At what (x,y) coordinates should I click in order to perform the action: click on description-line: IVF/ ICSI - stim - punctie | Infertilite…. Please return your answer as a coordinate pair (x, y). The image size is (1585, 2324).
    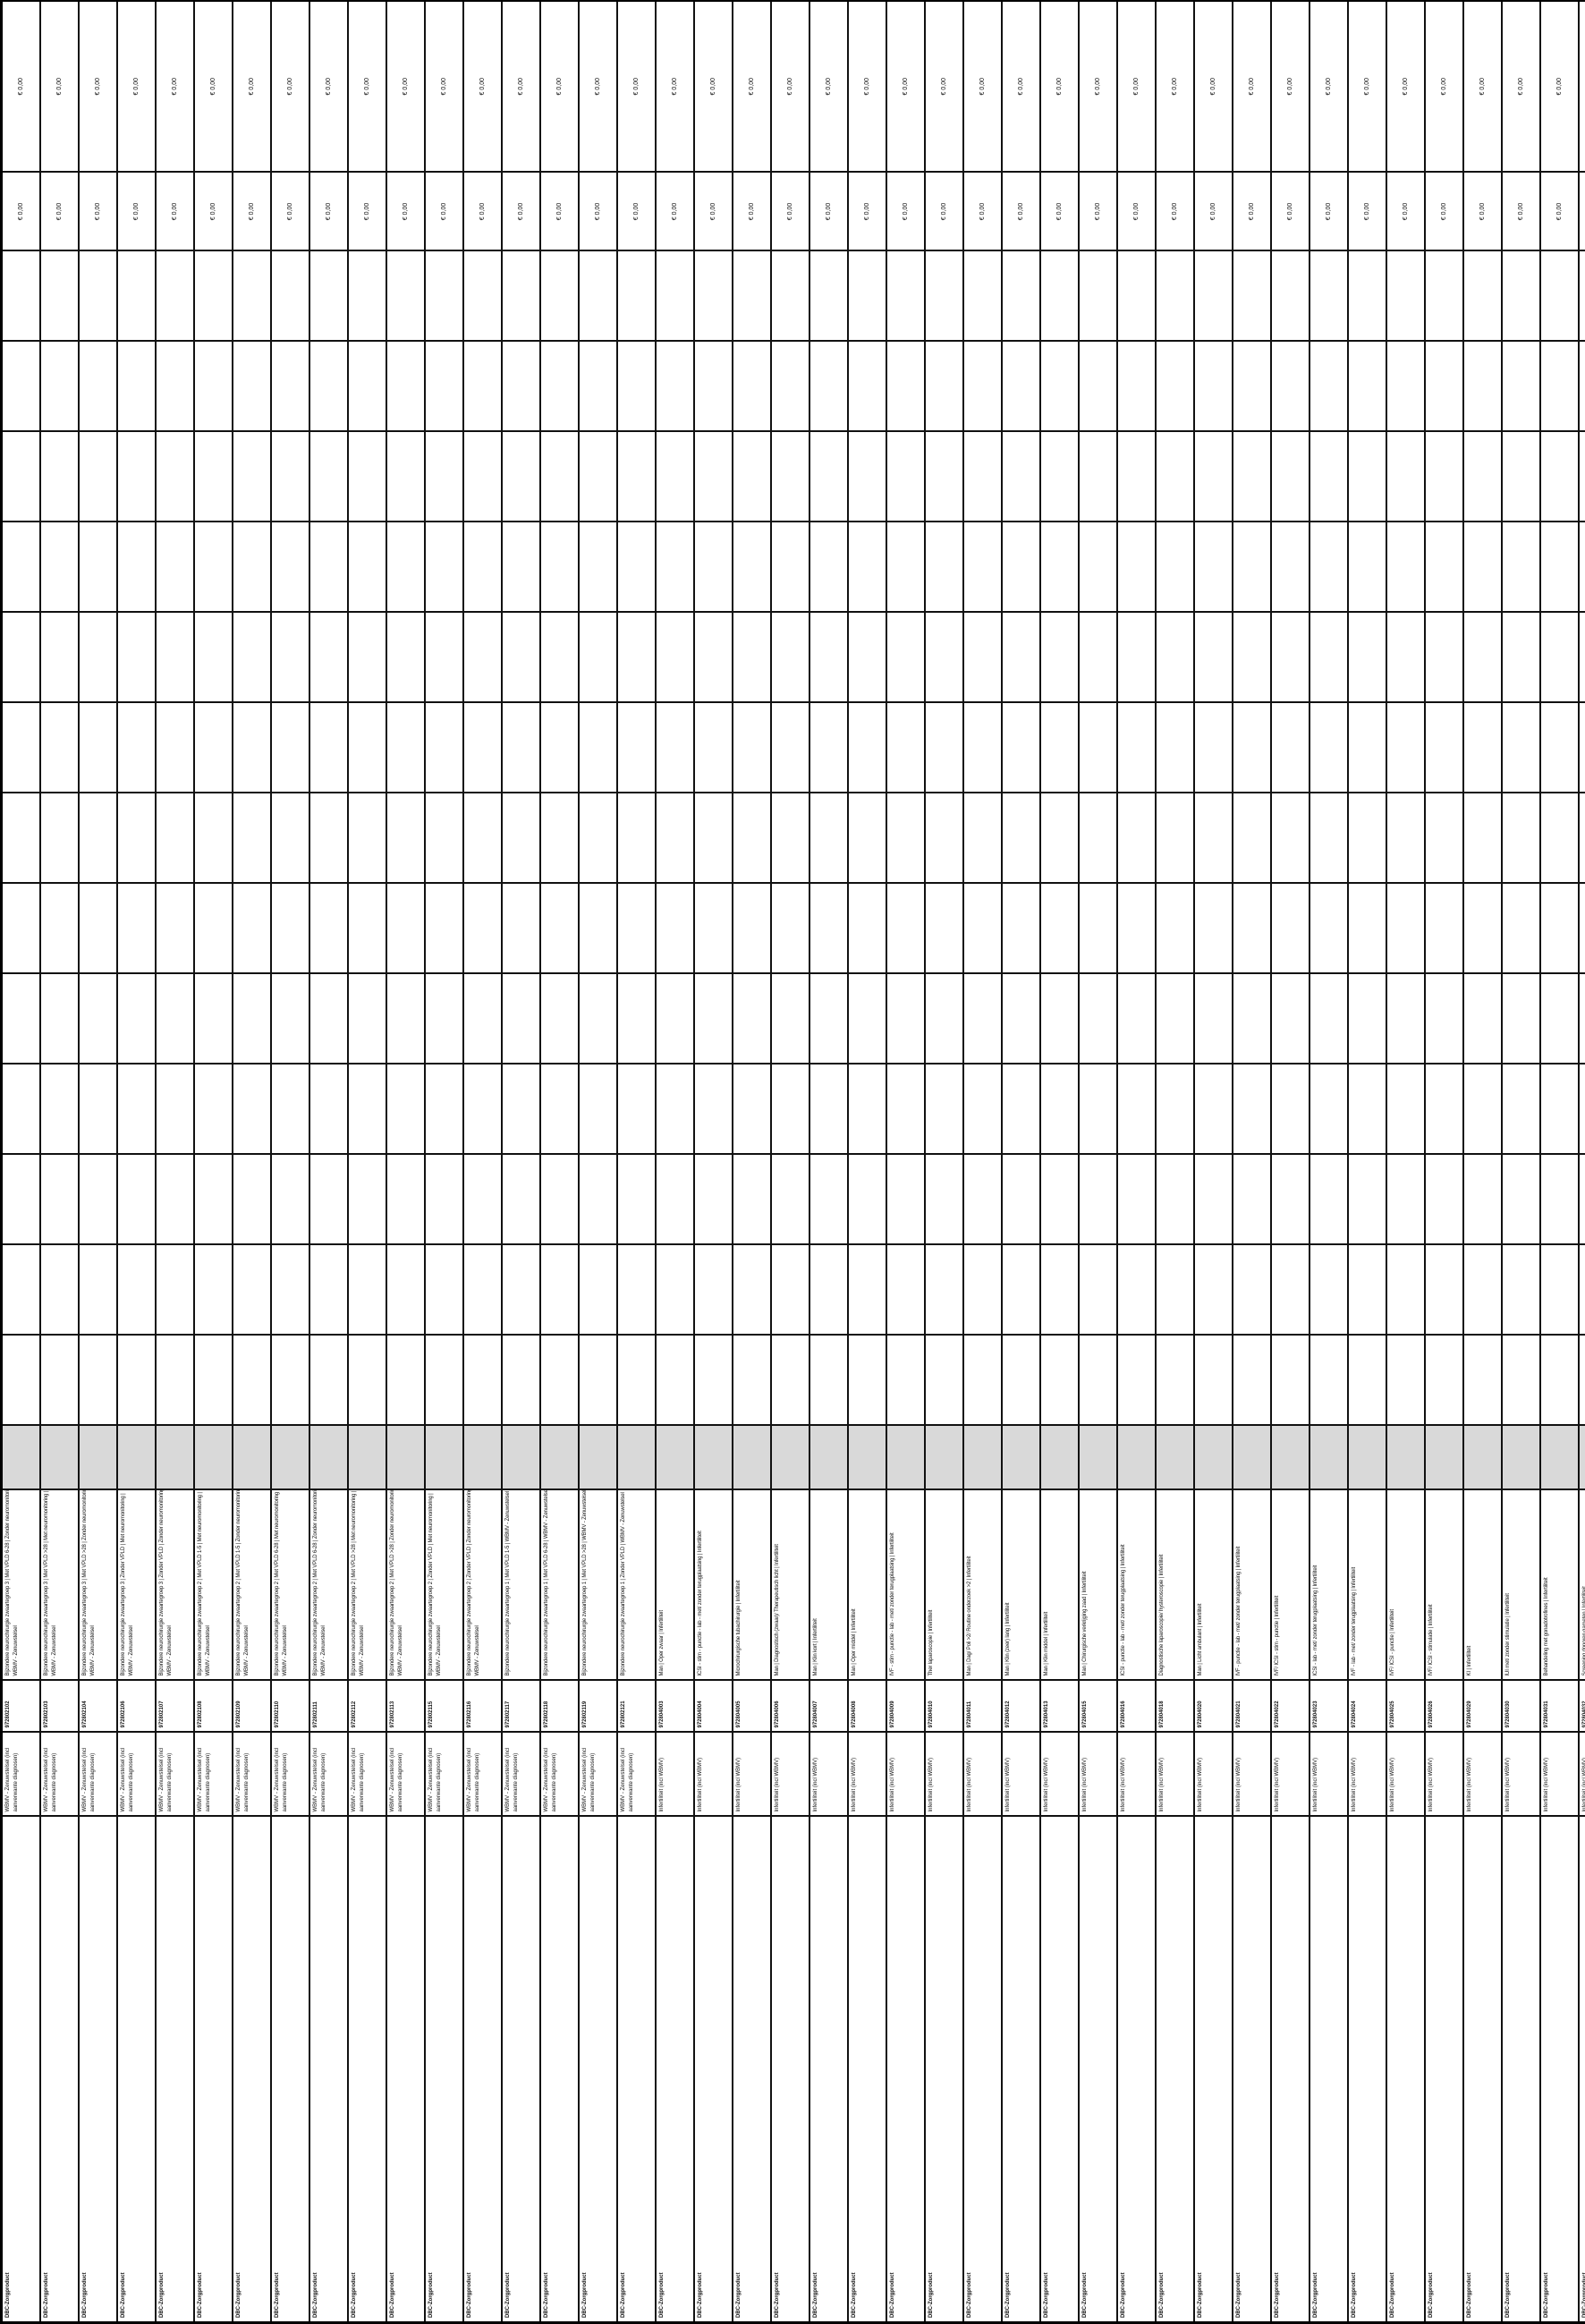
    Looking at the image, I should click on (1277, 1635).